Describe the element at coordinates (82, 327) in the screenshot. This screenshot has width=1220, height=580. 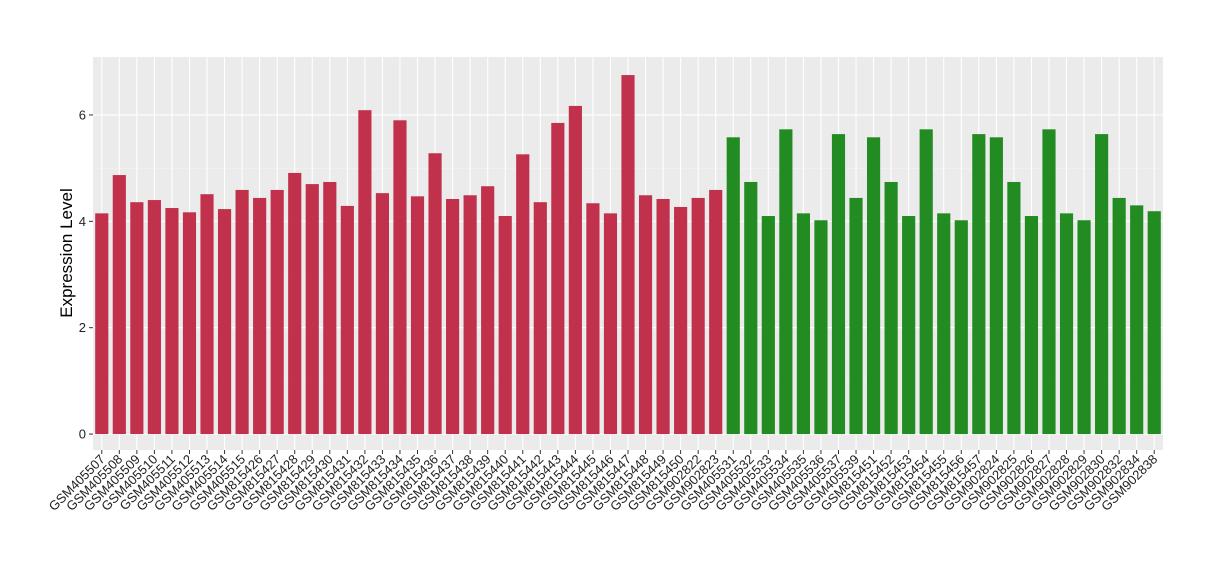
I see `y-tick-label: 2` at that location.